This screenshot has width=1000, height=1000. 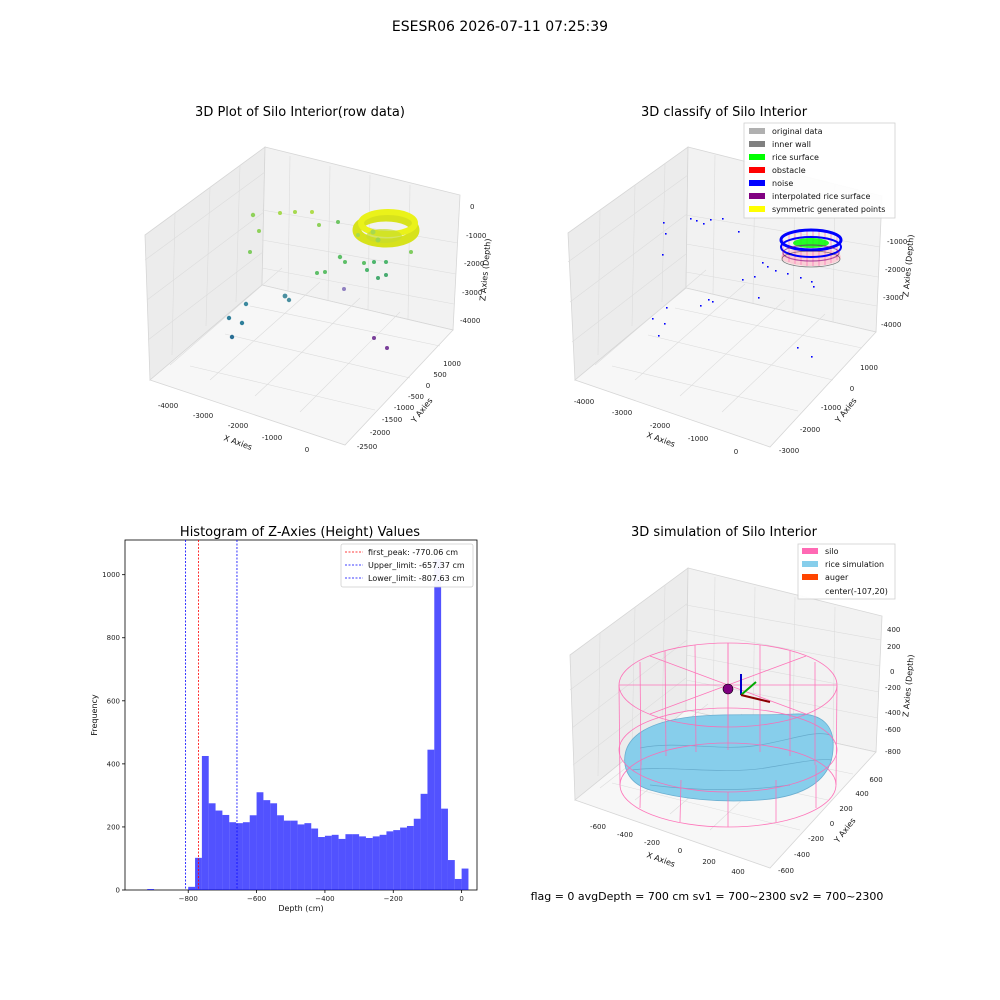 What do you see at coordinates (757, 131) in the screenshot?
I see `legend-swatch-original-data` at bounding box center [757, 131].